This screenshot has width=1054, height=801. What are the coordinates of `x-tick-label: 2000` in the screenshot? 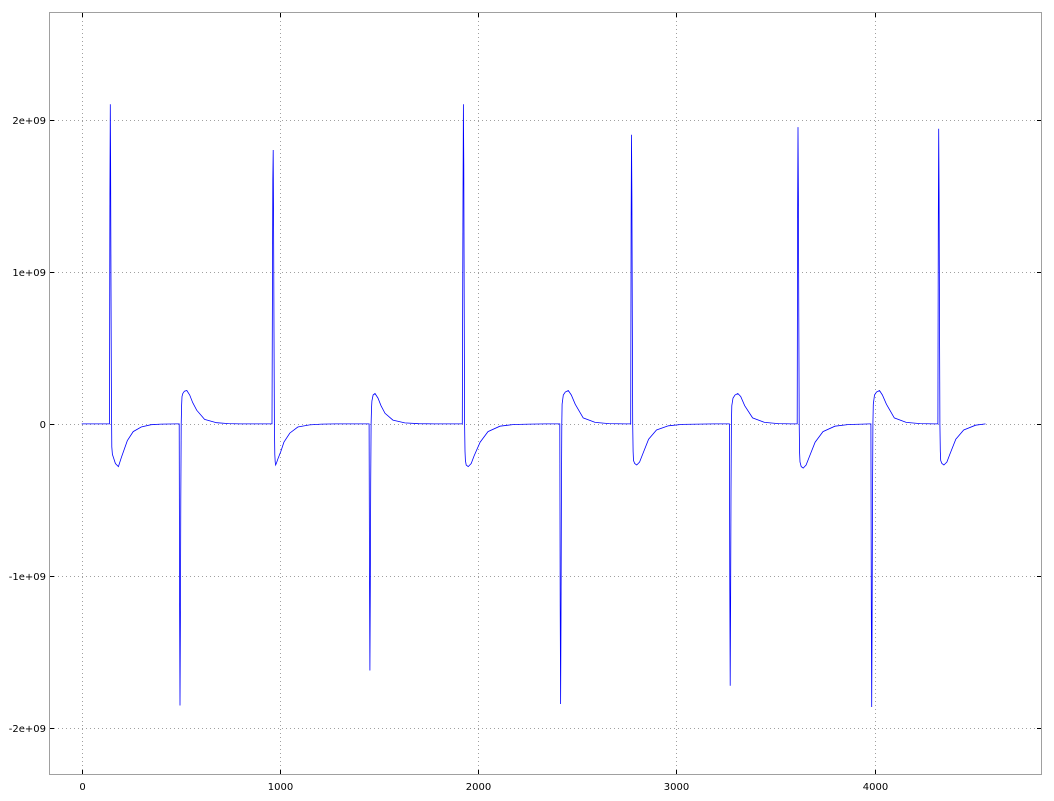 It's located at (478, 787).